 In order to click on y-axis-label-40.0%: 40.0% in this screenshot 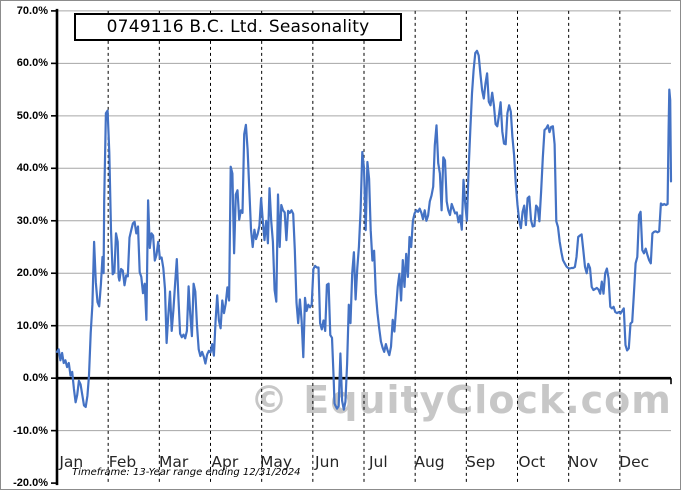, I will do `click(32, 168)`.